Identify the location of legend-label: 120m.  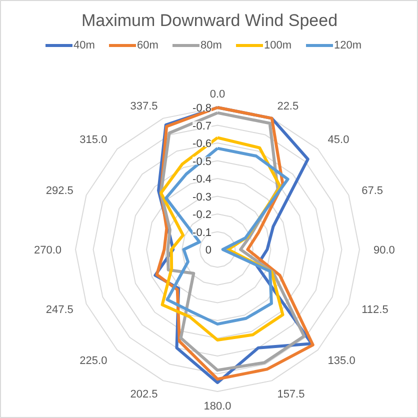
(348, 46).